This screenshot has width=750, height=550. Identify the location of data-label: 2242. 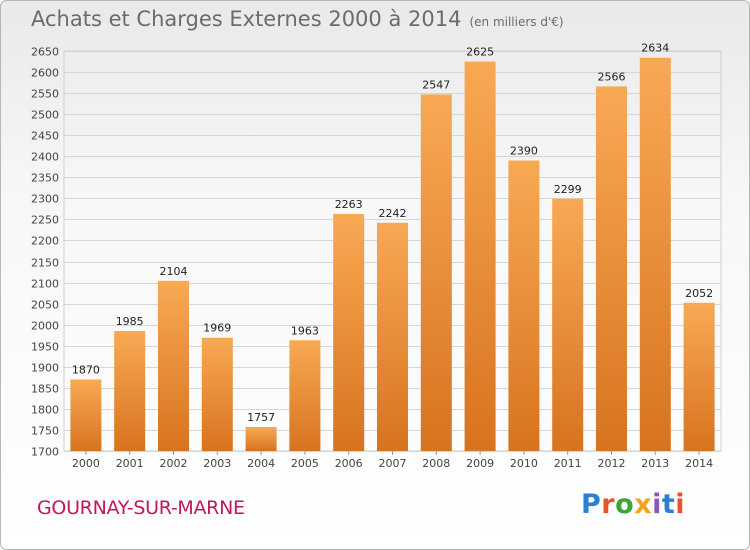
(393, 213).